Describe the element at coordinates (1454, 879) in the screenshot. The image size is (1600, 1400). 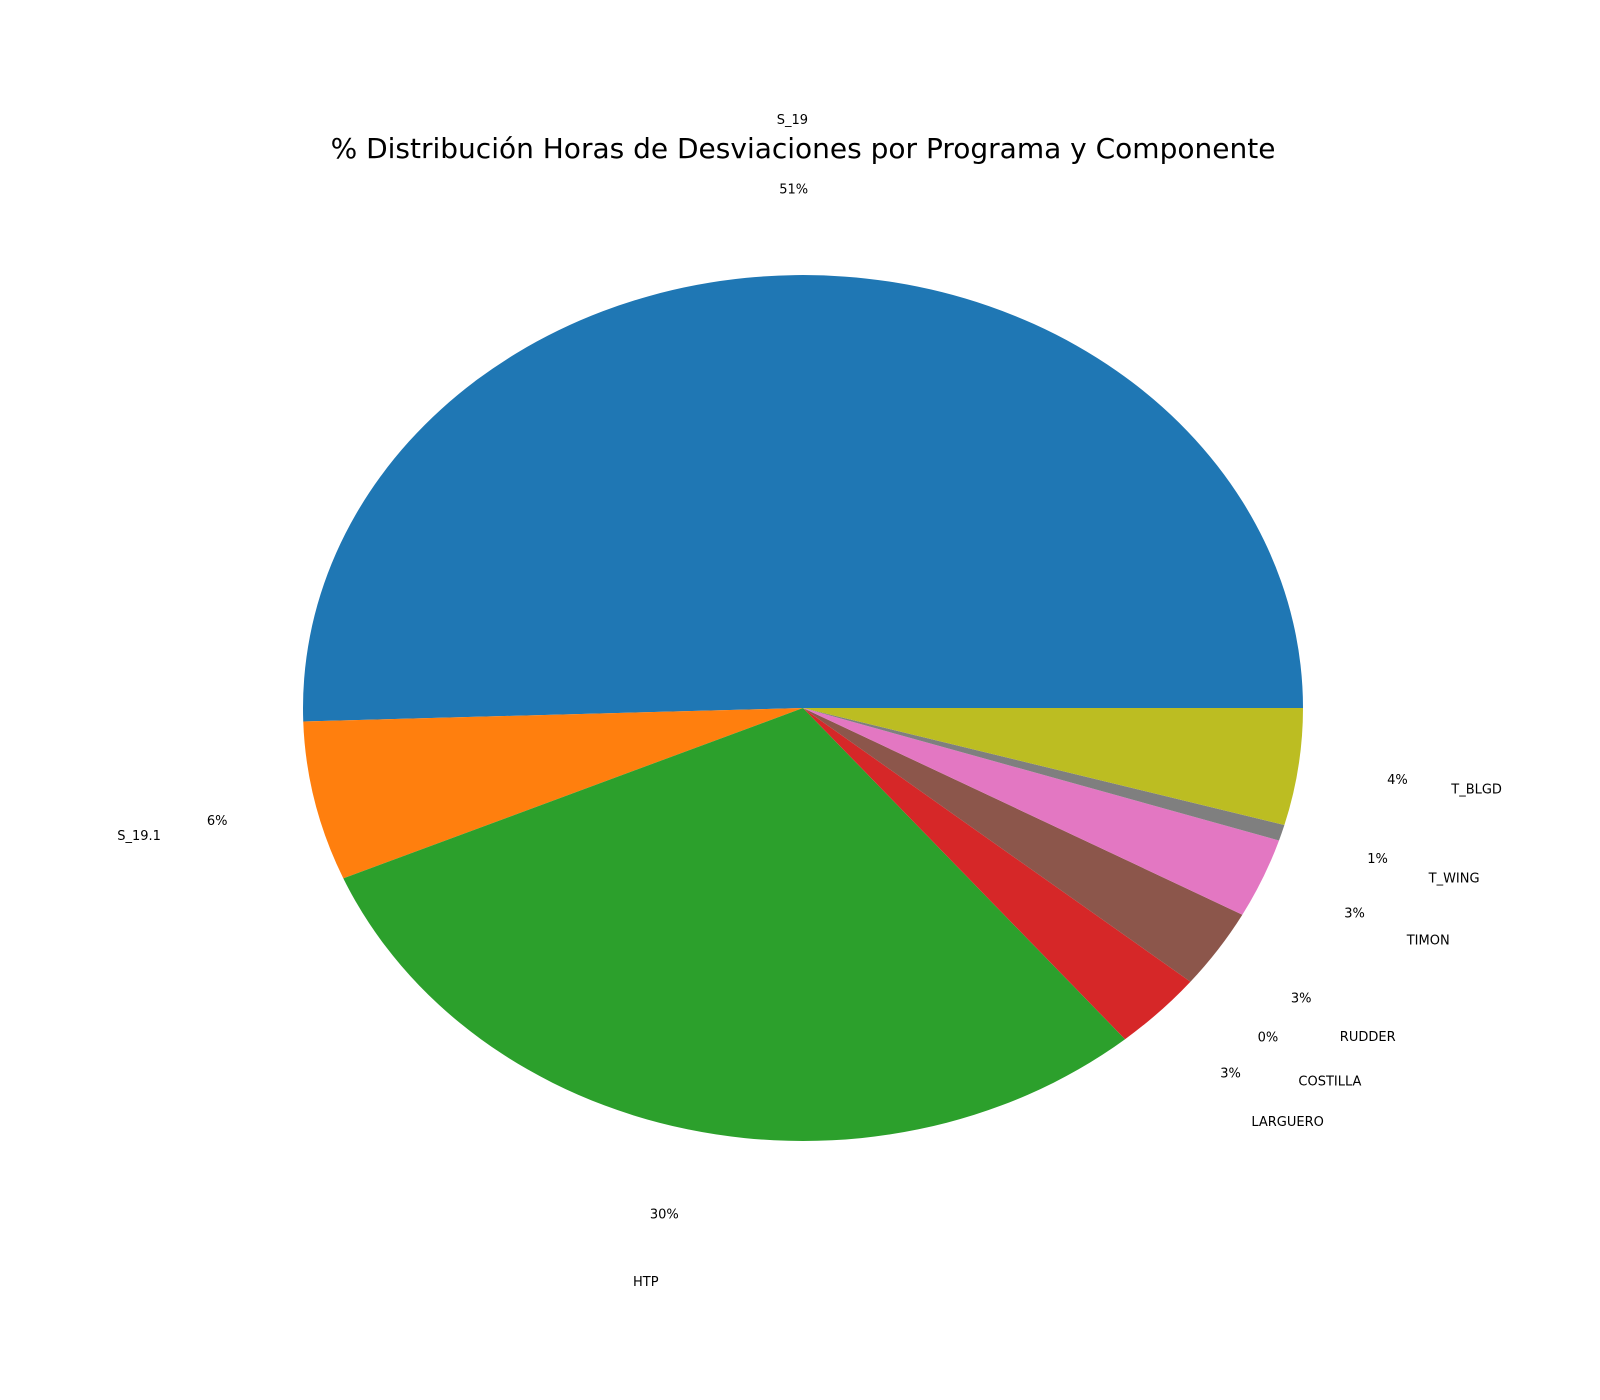
I see `slice-label-t-wing: T_WING` at that location.